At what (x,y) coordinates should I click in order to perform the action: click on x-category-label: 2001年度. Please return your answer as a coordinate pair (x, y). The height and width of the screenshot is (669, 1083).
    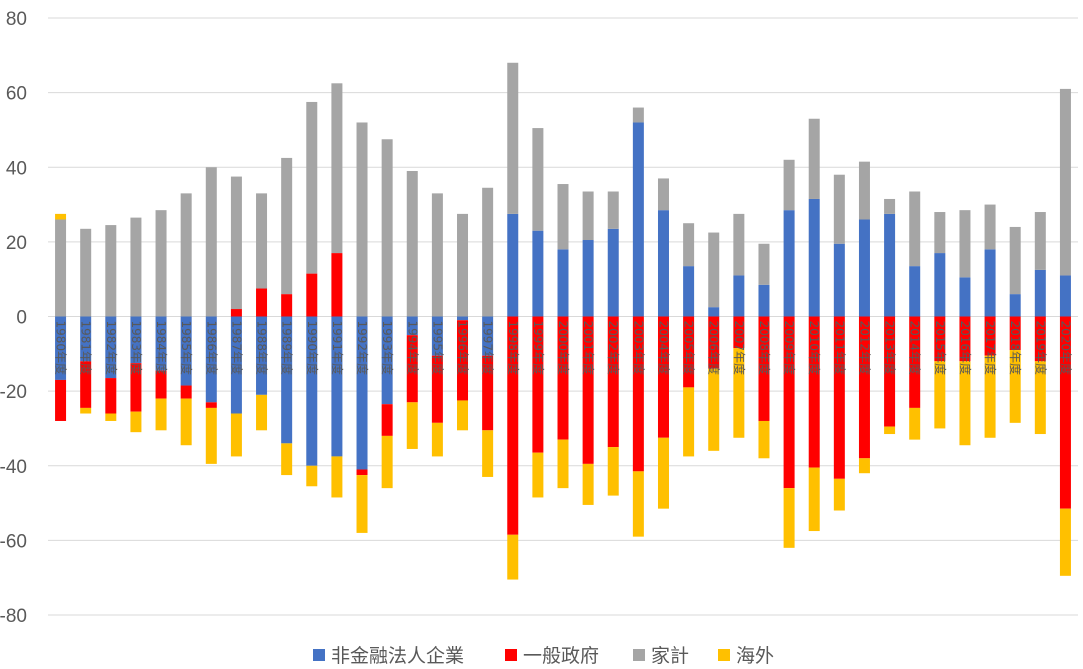
    Looking at the image, I should click on (588, 348).